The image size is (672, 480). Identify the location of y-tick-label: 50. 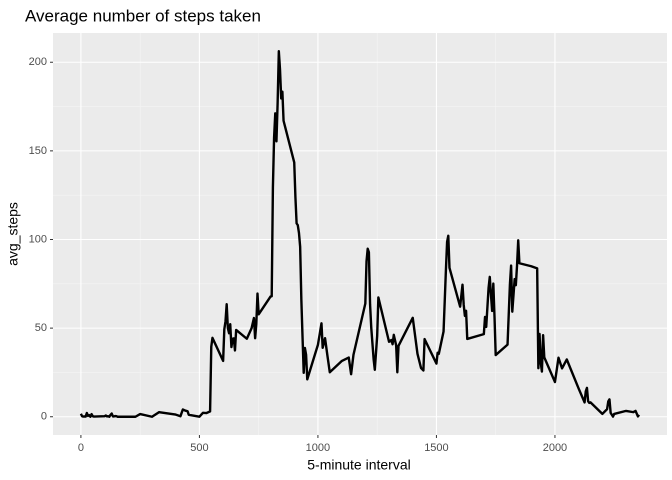
(41, 328).